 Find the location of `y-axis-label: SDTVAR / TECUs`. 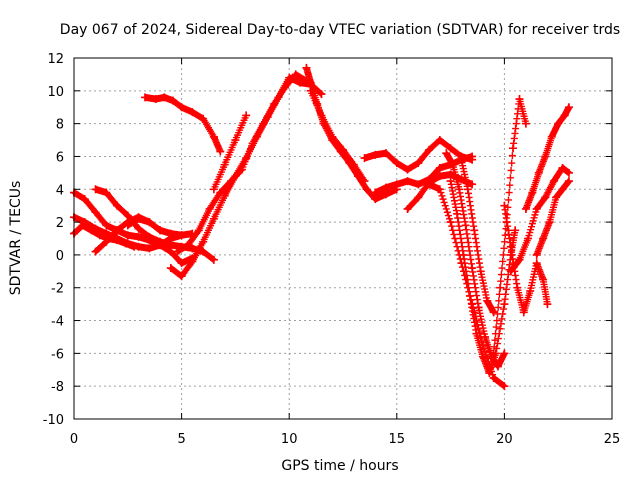

y-axis-label: SDTVAR / TECUs is located at coordinates (16, 238).